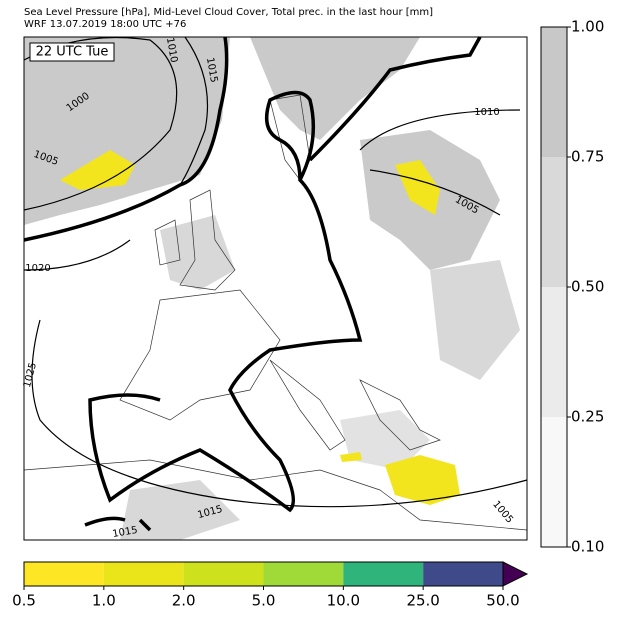 This screenshot has height=625, width=618. I want to click on subtitle: WRF 13.07.2019 18:00 UTC +76, so click(105, 24).